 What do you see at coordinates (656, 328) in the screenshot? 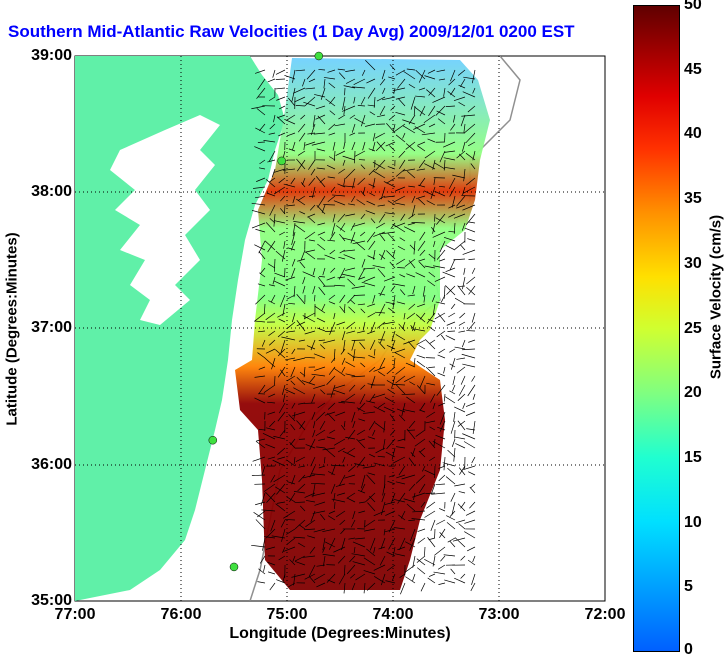
I see `colorbar` at bounding box center [656, 328].